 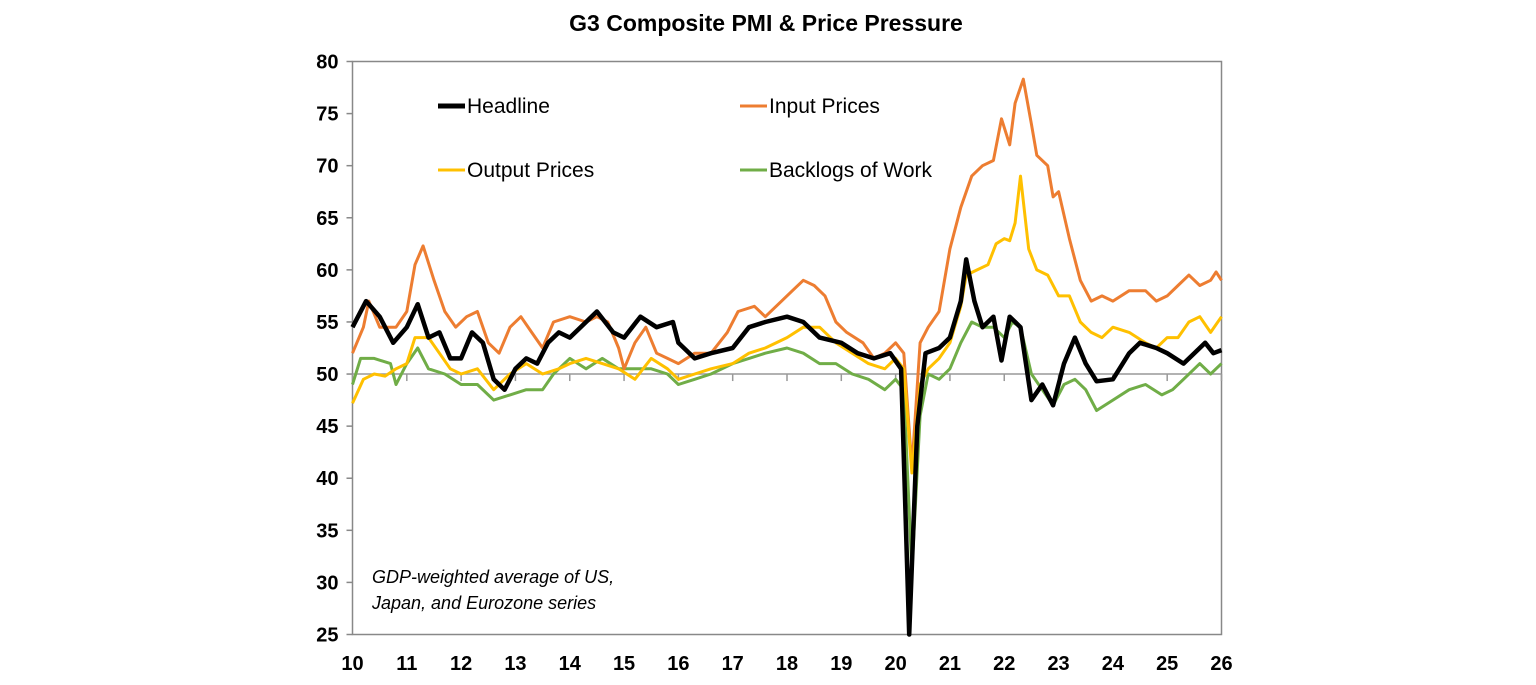 What do you see at coordinates (327, 583) in the screenshot?
I see `y-tick-label: 30` at bounding box center [327, 583].